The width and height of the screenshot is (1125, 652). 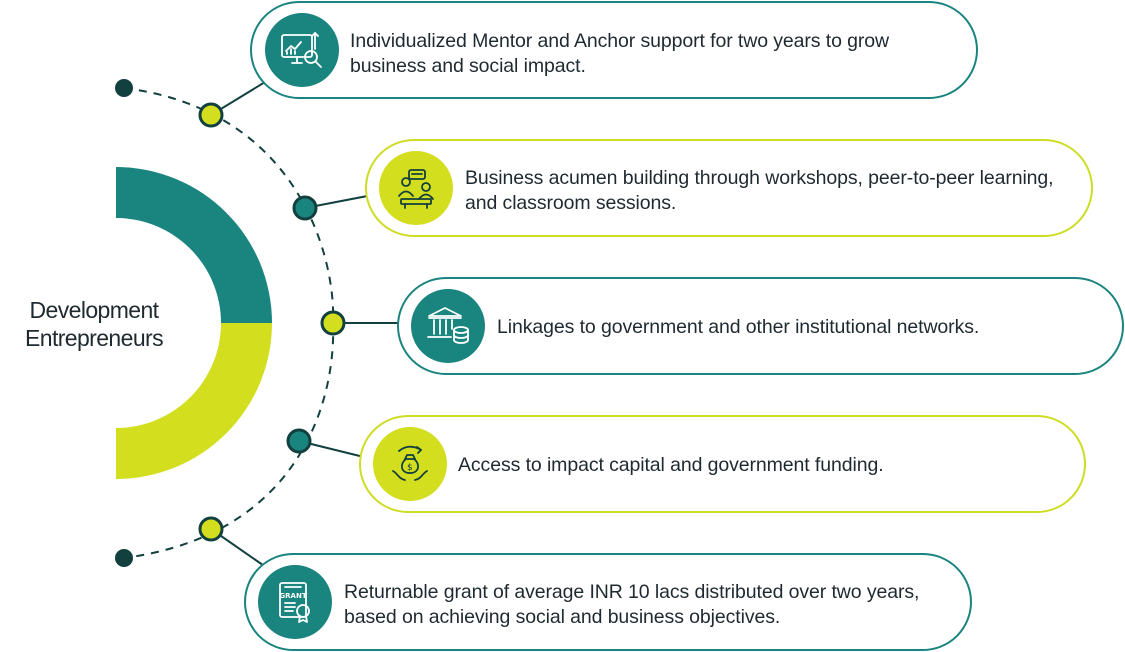 I want to click on hub-ring-lime, so click(x=194, y=401).